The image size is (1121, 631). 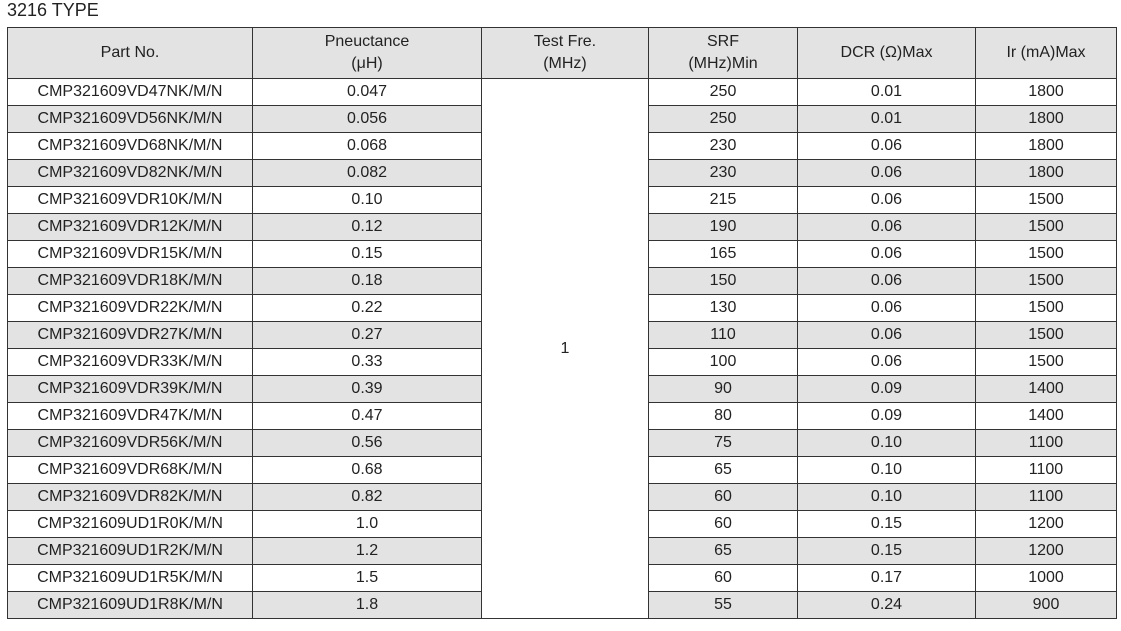 I want to click on table-row: CMP321609VD68NK/M/N 0.068 230 0.06 1800, so click(x=562, y=146).